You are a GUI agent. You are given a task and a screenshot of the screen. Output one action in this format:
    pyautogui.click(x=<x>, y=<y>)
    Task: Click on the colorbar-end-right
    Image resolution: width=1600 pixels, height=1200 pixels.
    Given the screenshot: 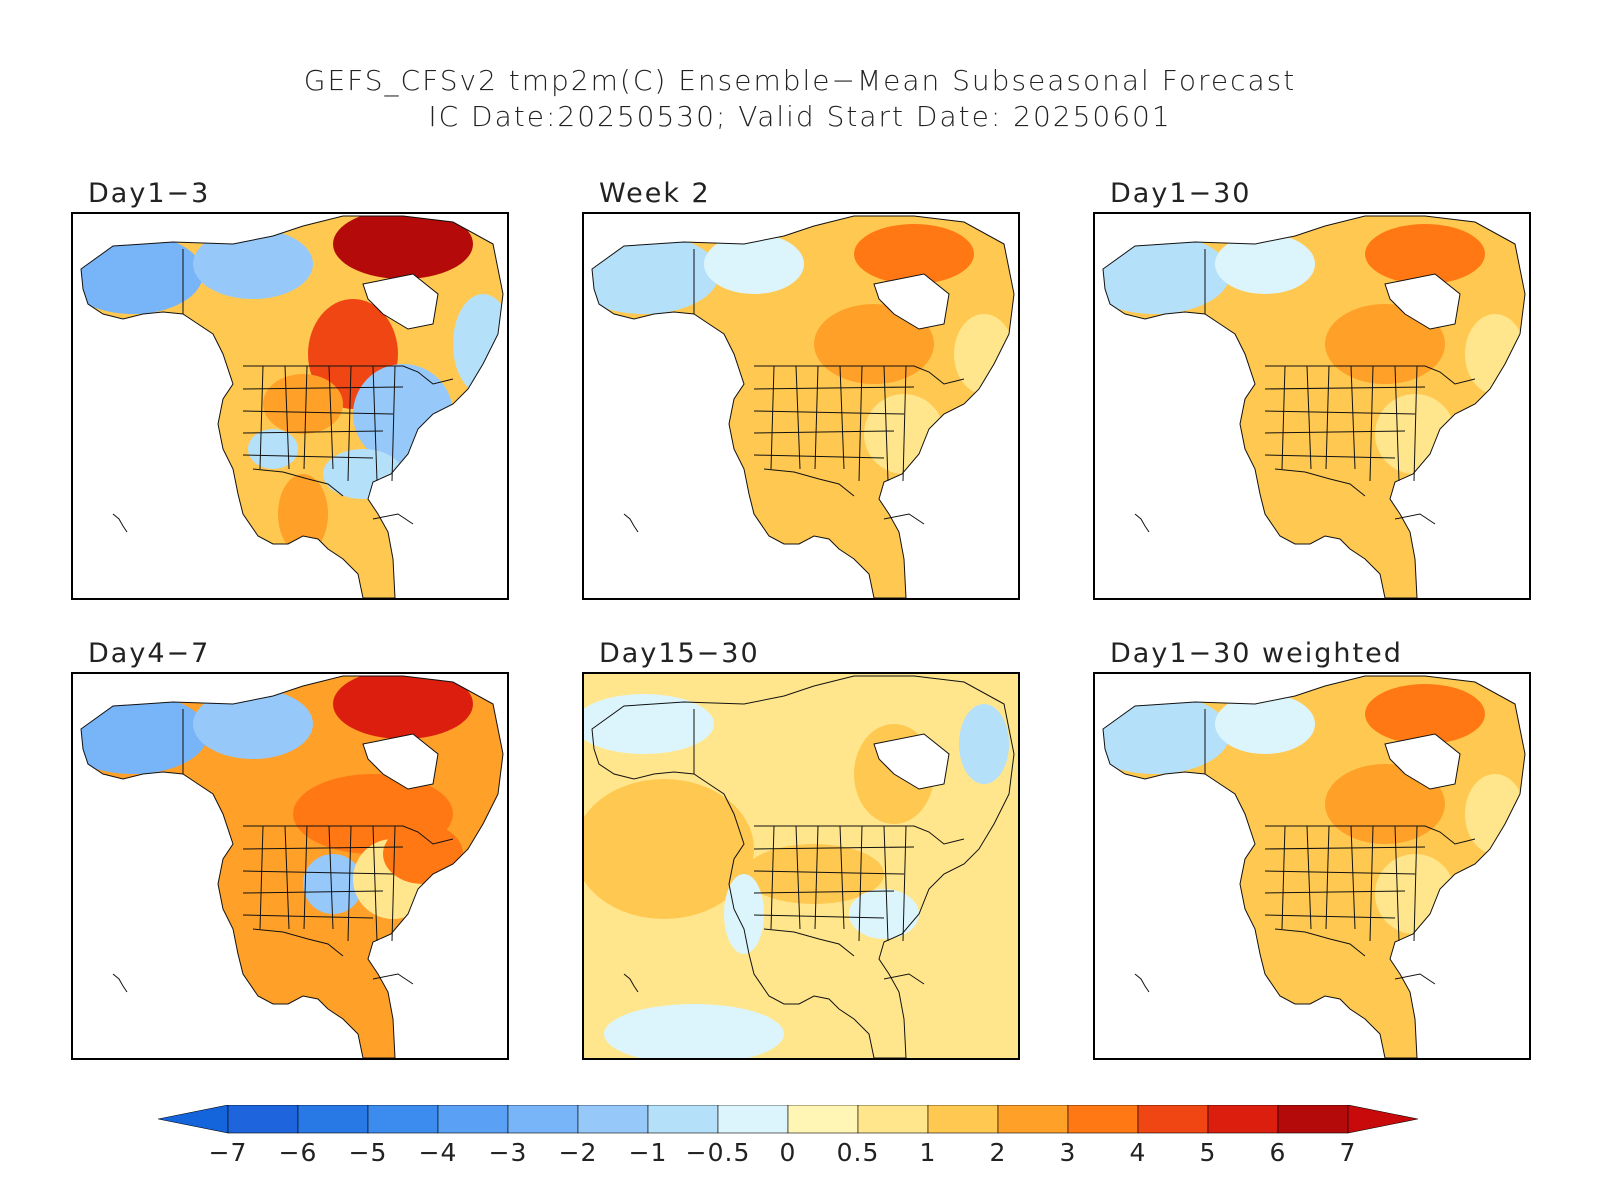 What is the action you would take?
    pyautogui.click(x=1383, y=1119)
    